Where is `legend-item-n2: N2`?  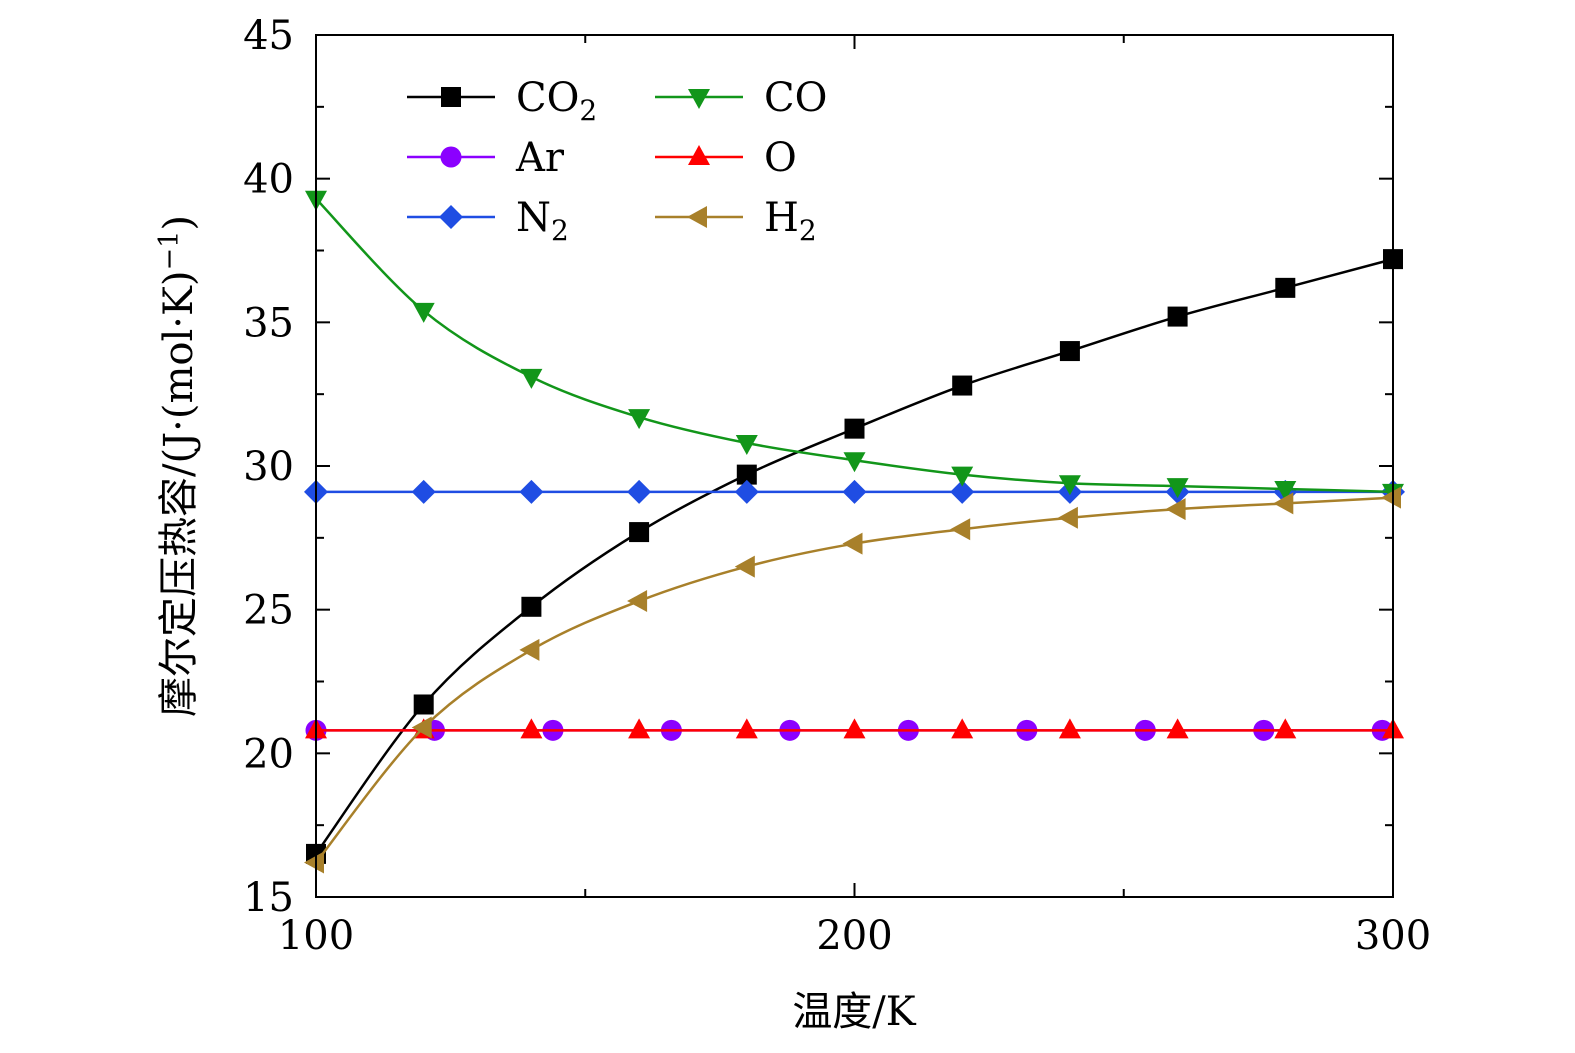
legend-item-n2: N2 is located at coordinates (488, 221).